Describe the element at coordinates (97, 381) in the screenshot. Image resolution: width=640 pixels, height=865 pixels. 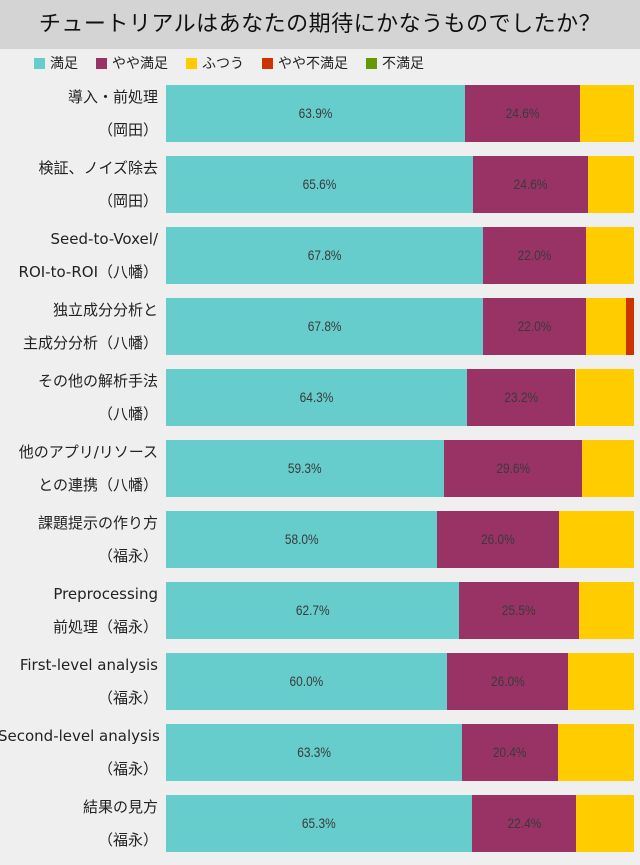
I see `category-label: その他の解析手法` at that location.